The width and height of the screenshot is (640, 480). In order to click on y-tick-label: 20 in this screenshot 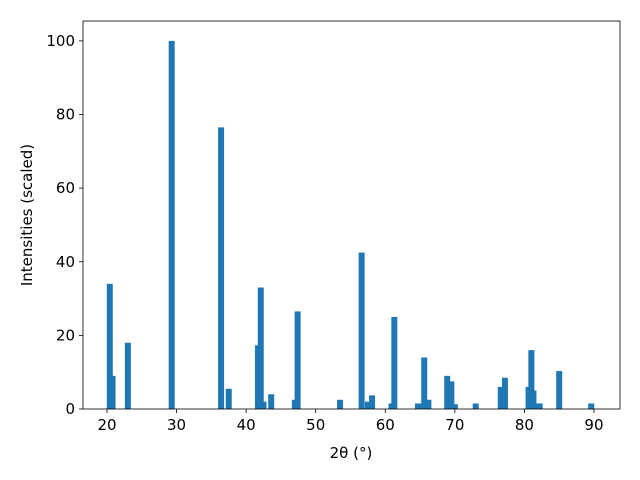, I will do `click(65, 335)`.